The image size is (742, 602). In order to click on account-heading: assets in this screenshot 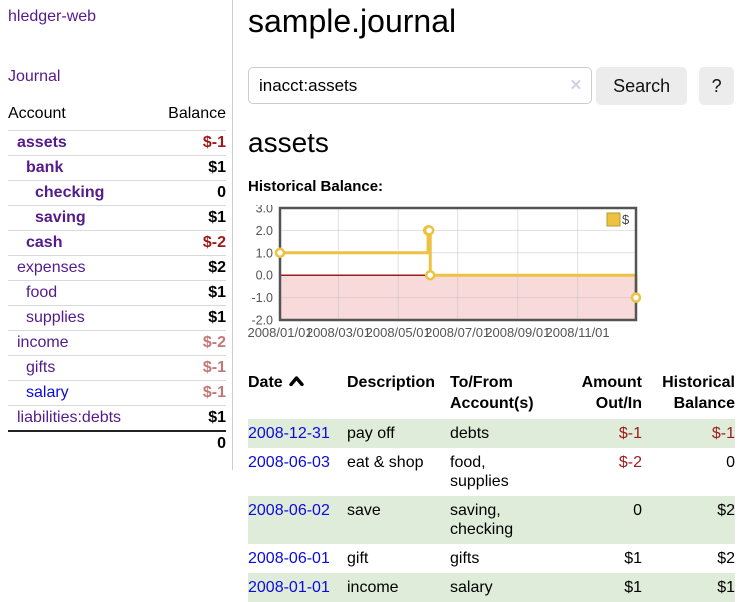, I will do `click(288, 142)`.